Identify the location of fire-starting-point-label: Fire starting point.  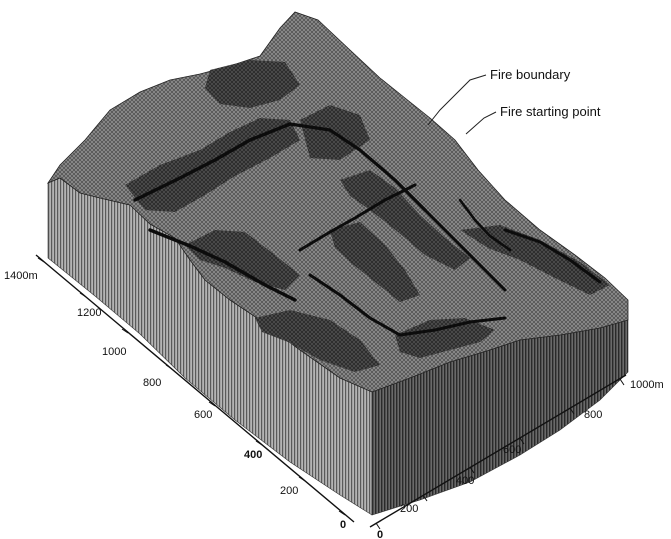
(550, 111).